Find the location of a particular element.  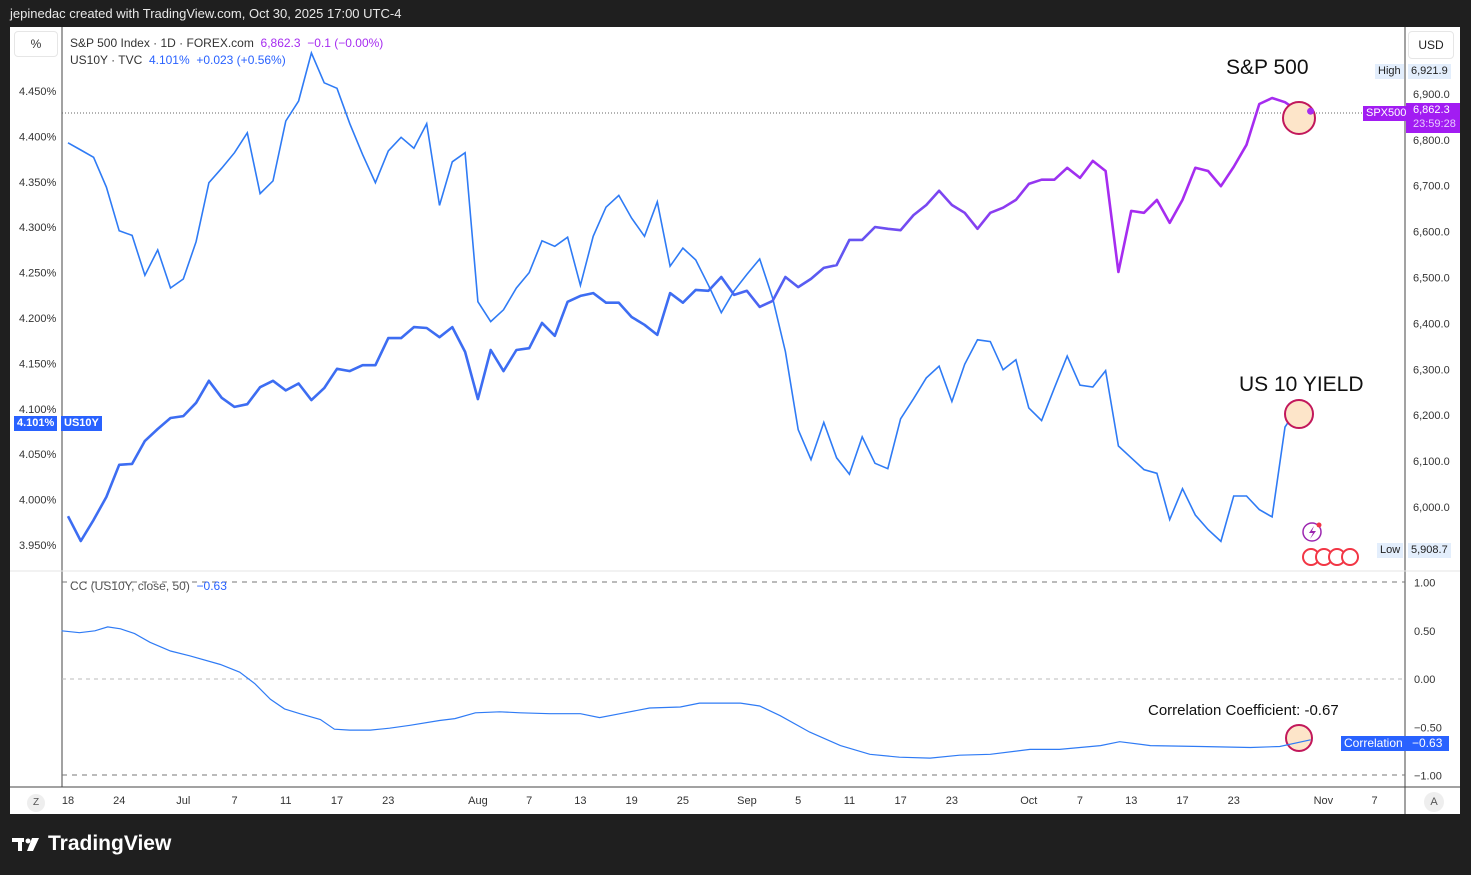

corr-annotation: Correlation Coefficient: -0.67 is located at coordinates (1243, 710).